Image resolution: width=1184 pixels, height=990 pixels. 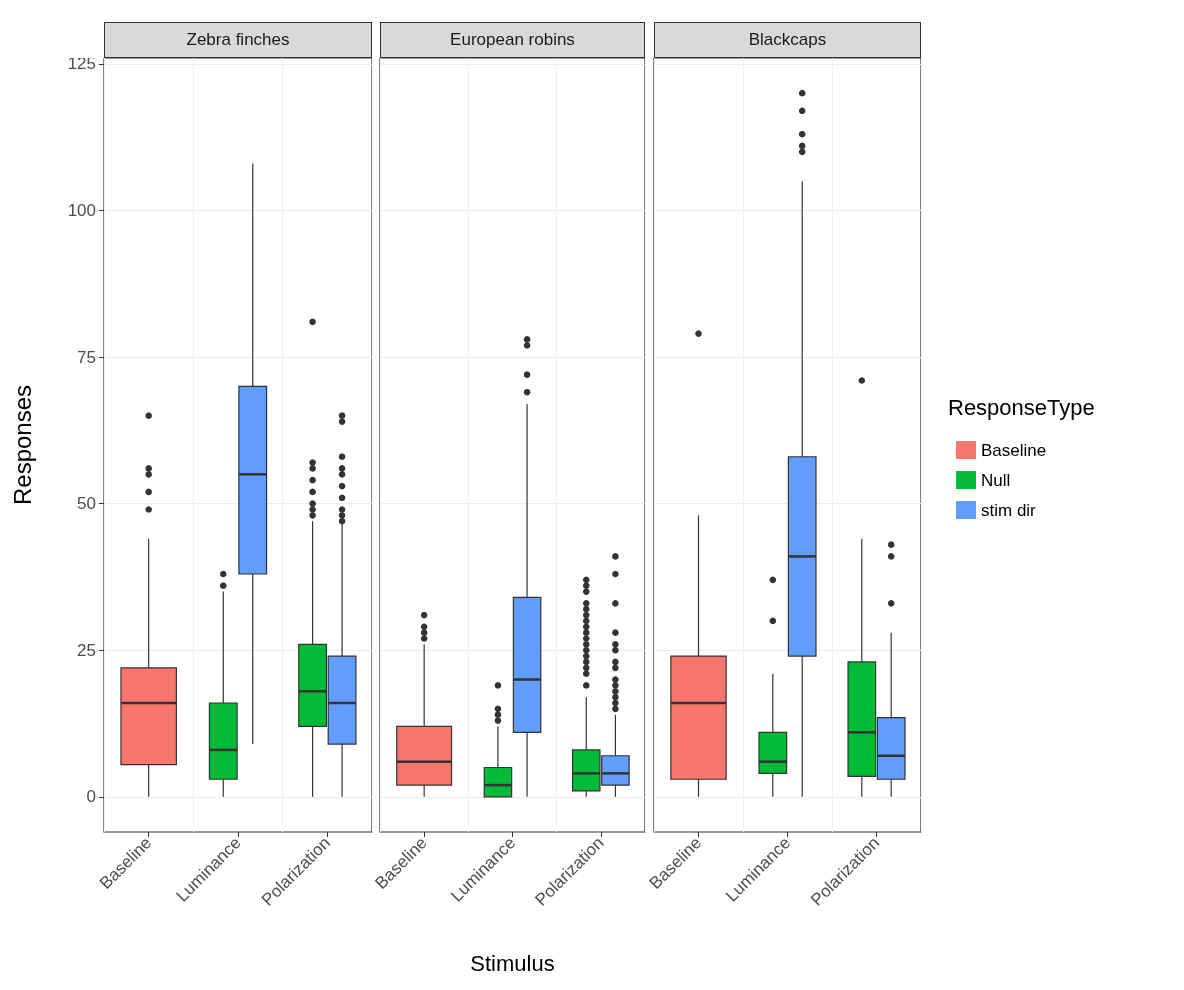 What do you see at coordinates (91, 797) in the screenshot?
I see `y-tick-label: 0` at bounding box center [91, 797].